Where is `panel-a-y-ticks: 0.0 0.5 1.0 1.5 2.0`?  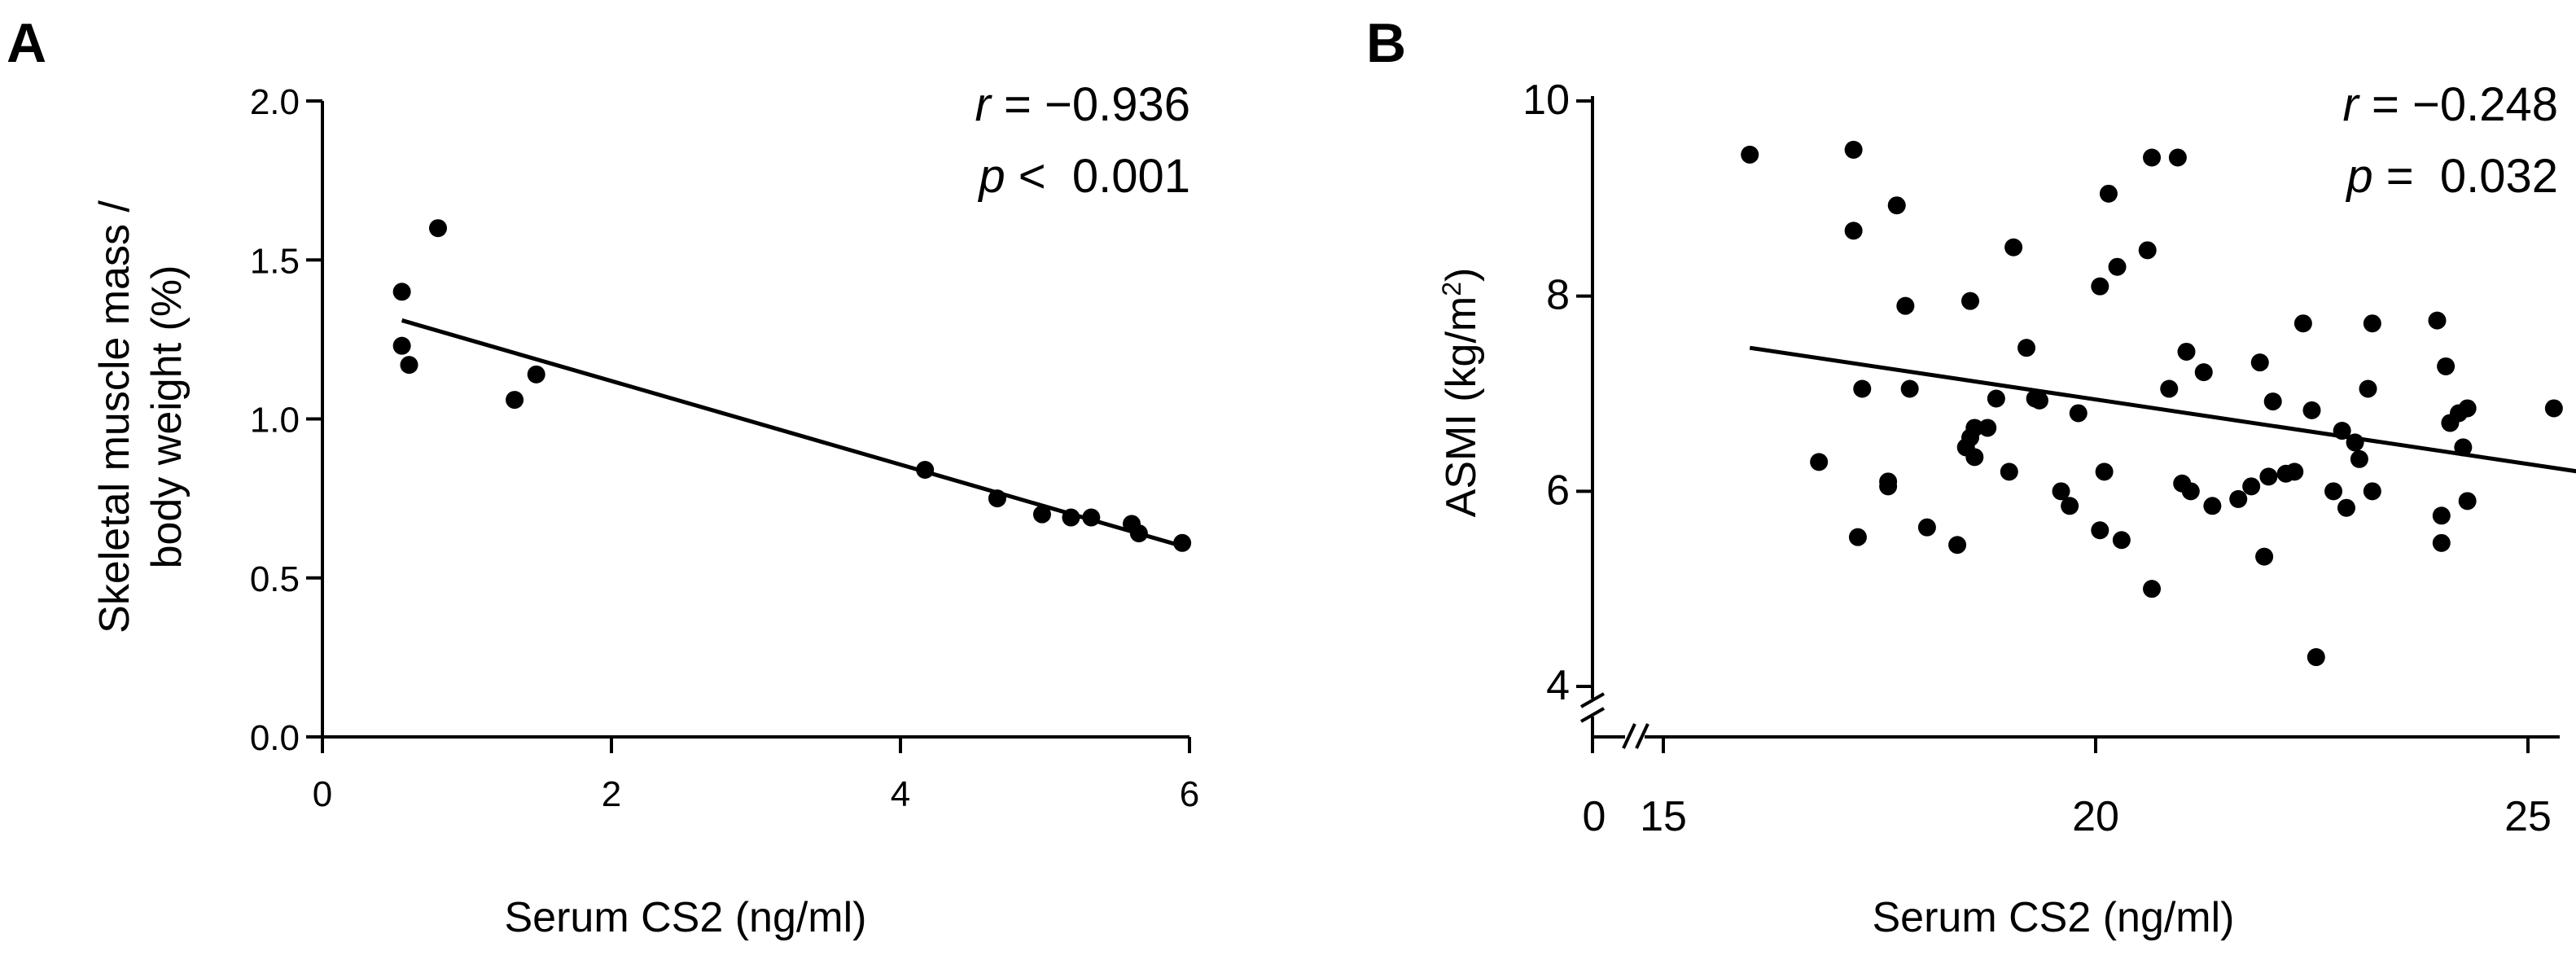
panel-a-y-ticks: 0.0 0.5 1.0 1.5 2.0 is located at coordinates (286, 420).